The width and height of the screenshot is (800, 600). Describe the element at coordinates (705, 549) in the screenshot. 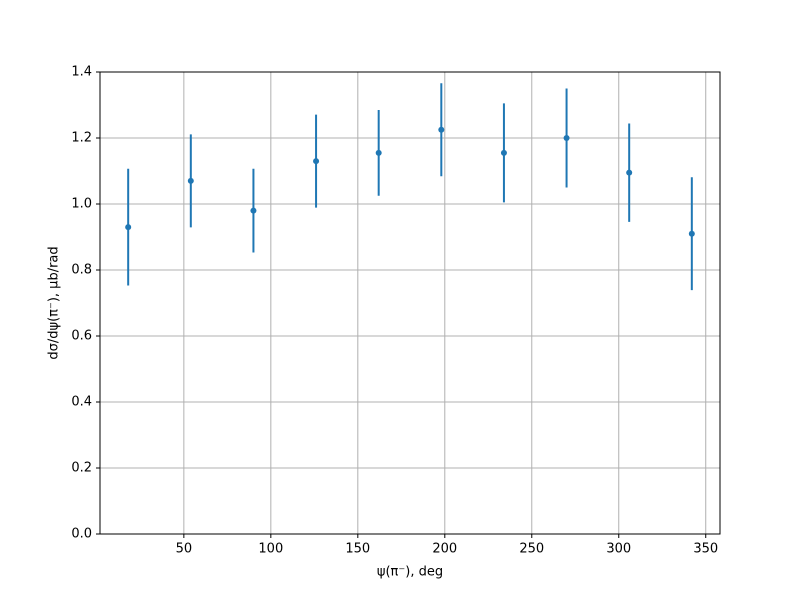

I see `x-tick-label: 350` at that location.